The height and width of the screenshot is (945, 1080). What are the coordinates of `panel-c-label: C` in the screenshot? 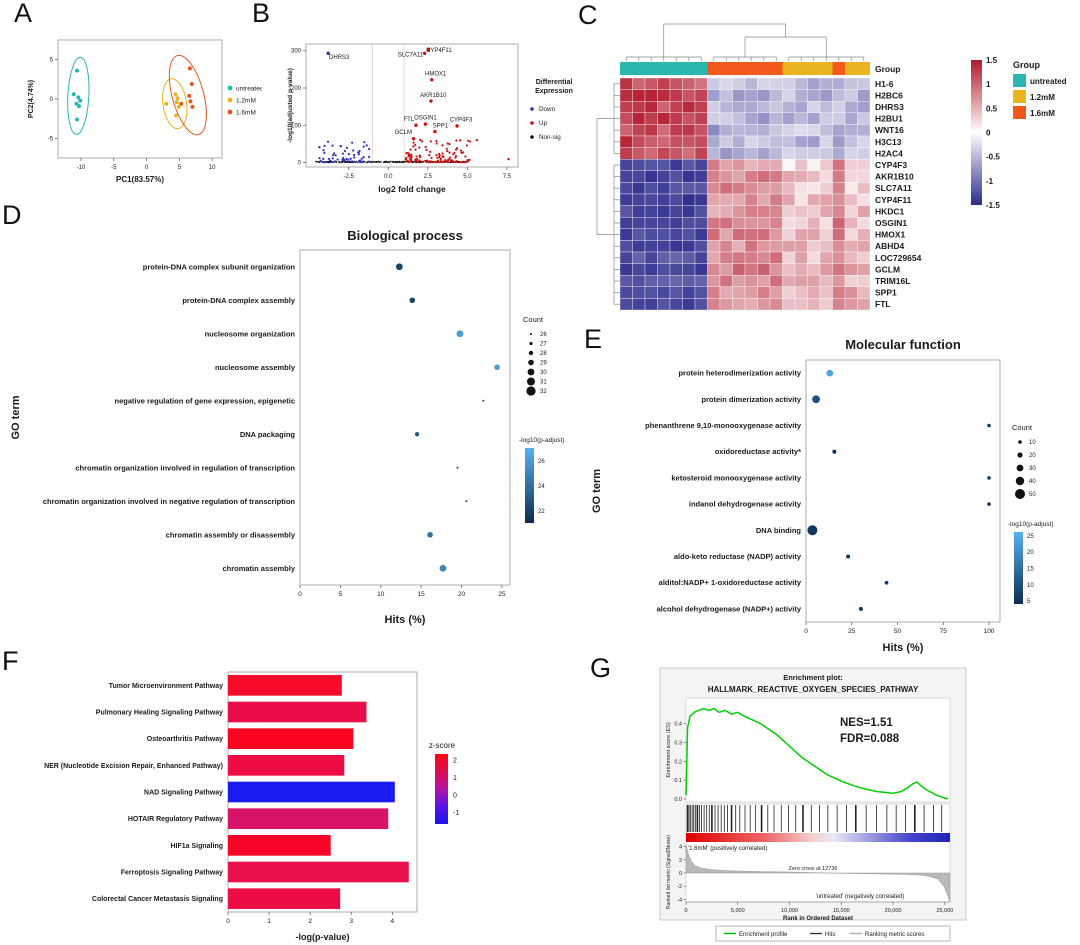 It's located at (588, 15).